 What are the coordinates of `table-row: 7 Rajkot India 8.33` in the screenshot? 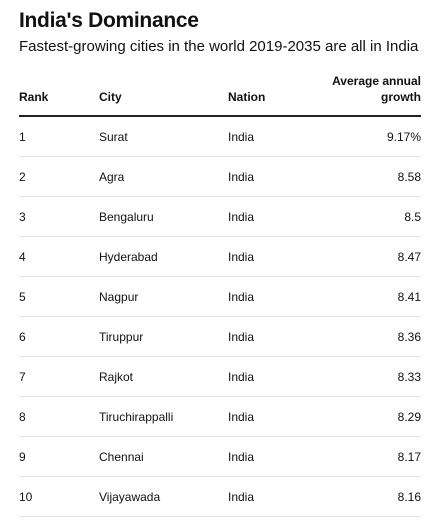 It's located at (220, 376).